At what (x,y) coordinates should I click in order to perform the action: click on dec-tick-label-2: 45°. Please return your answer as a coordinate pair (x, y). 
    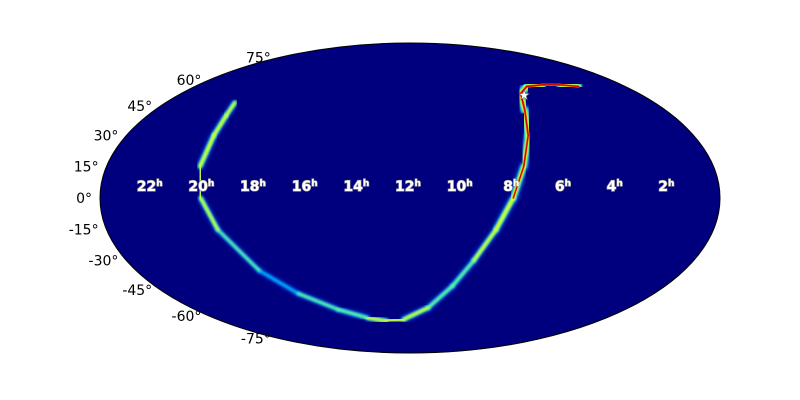
    Looking at the image, I should click on (139, 107).